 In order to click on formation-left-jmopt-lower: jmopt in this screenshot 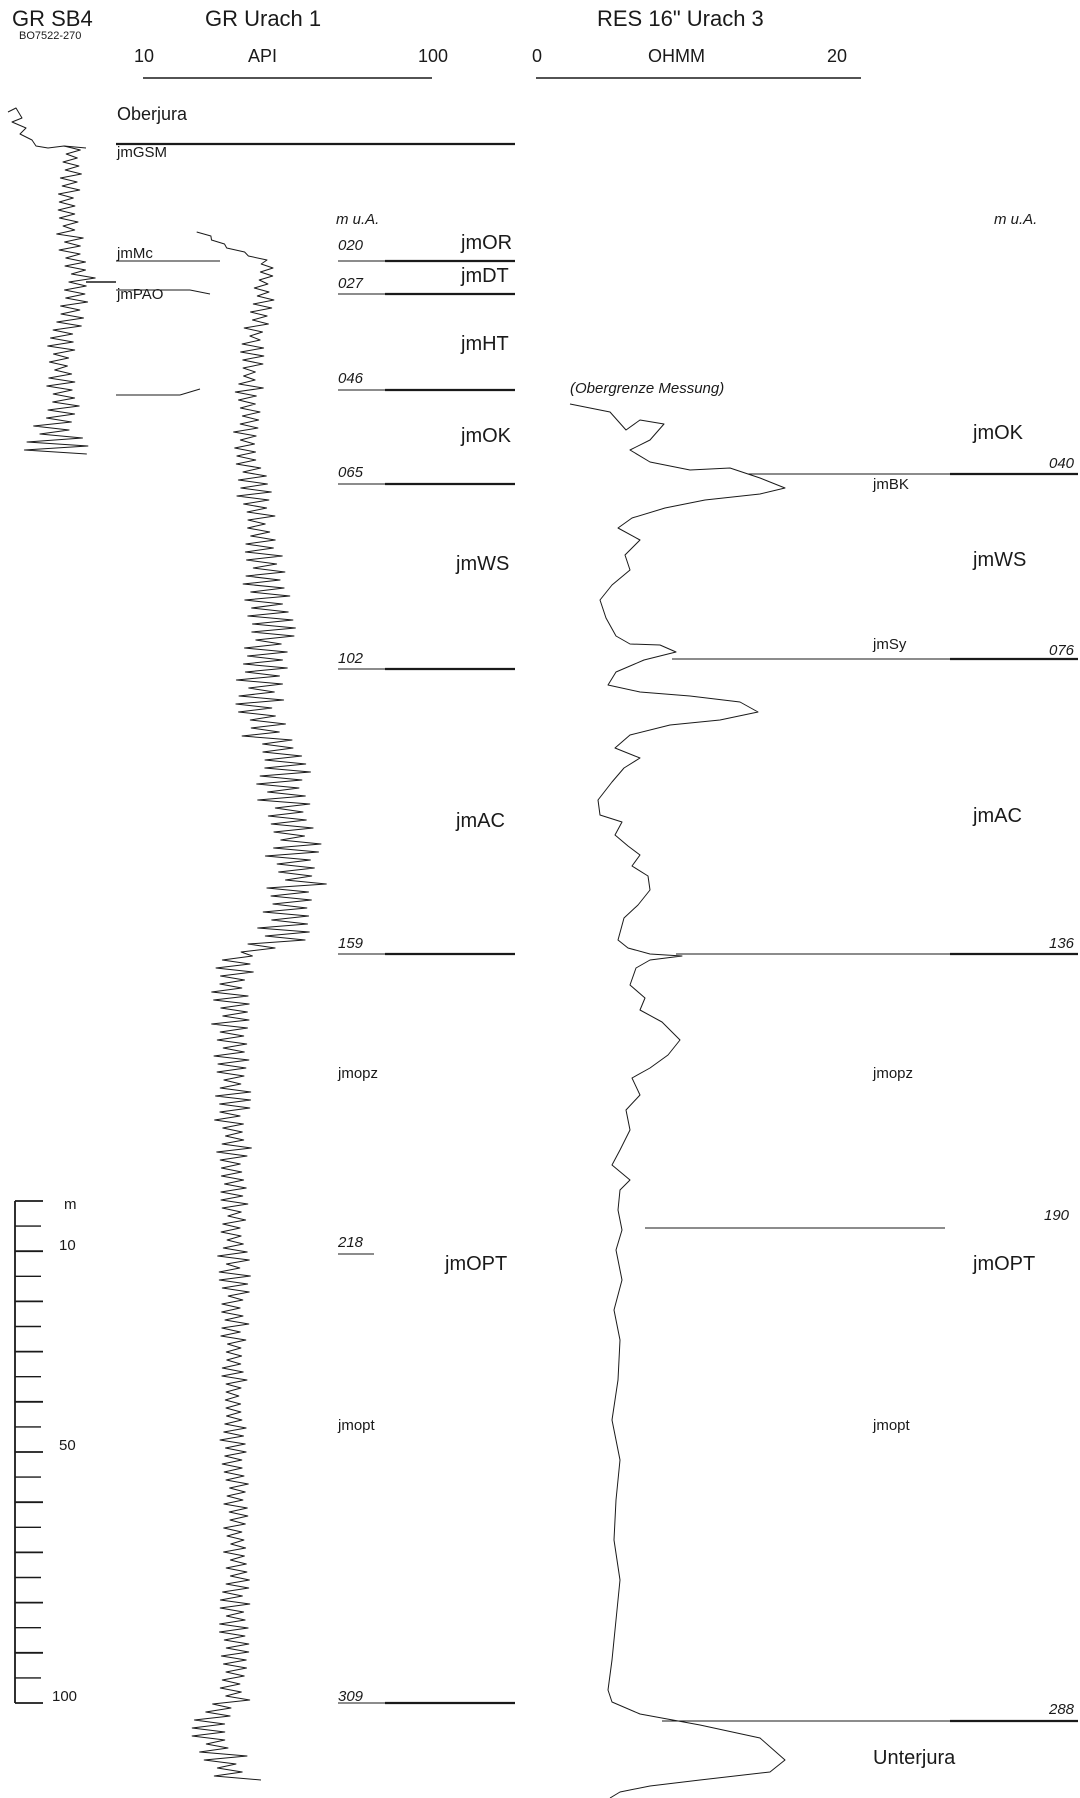, I will do `click(356, 1425)`.